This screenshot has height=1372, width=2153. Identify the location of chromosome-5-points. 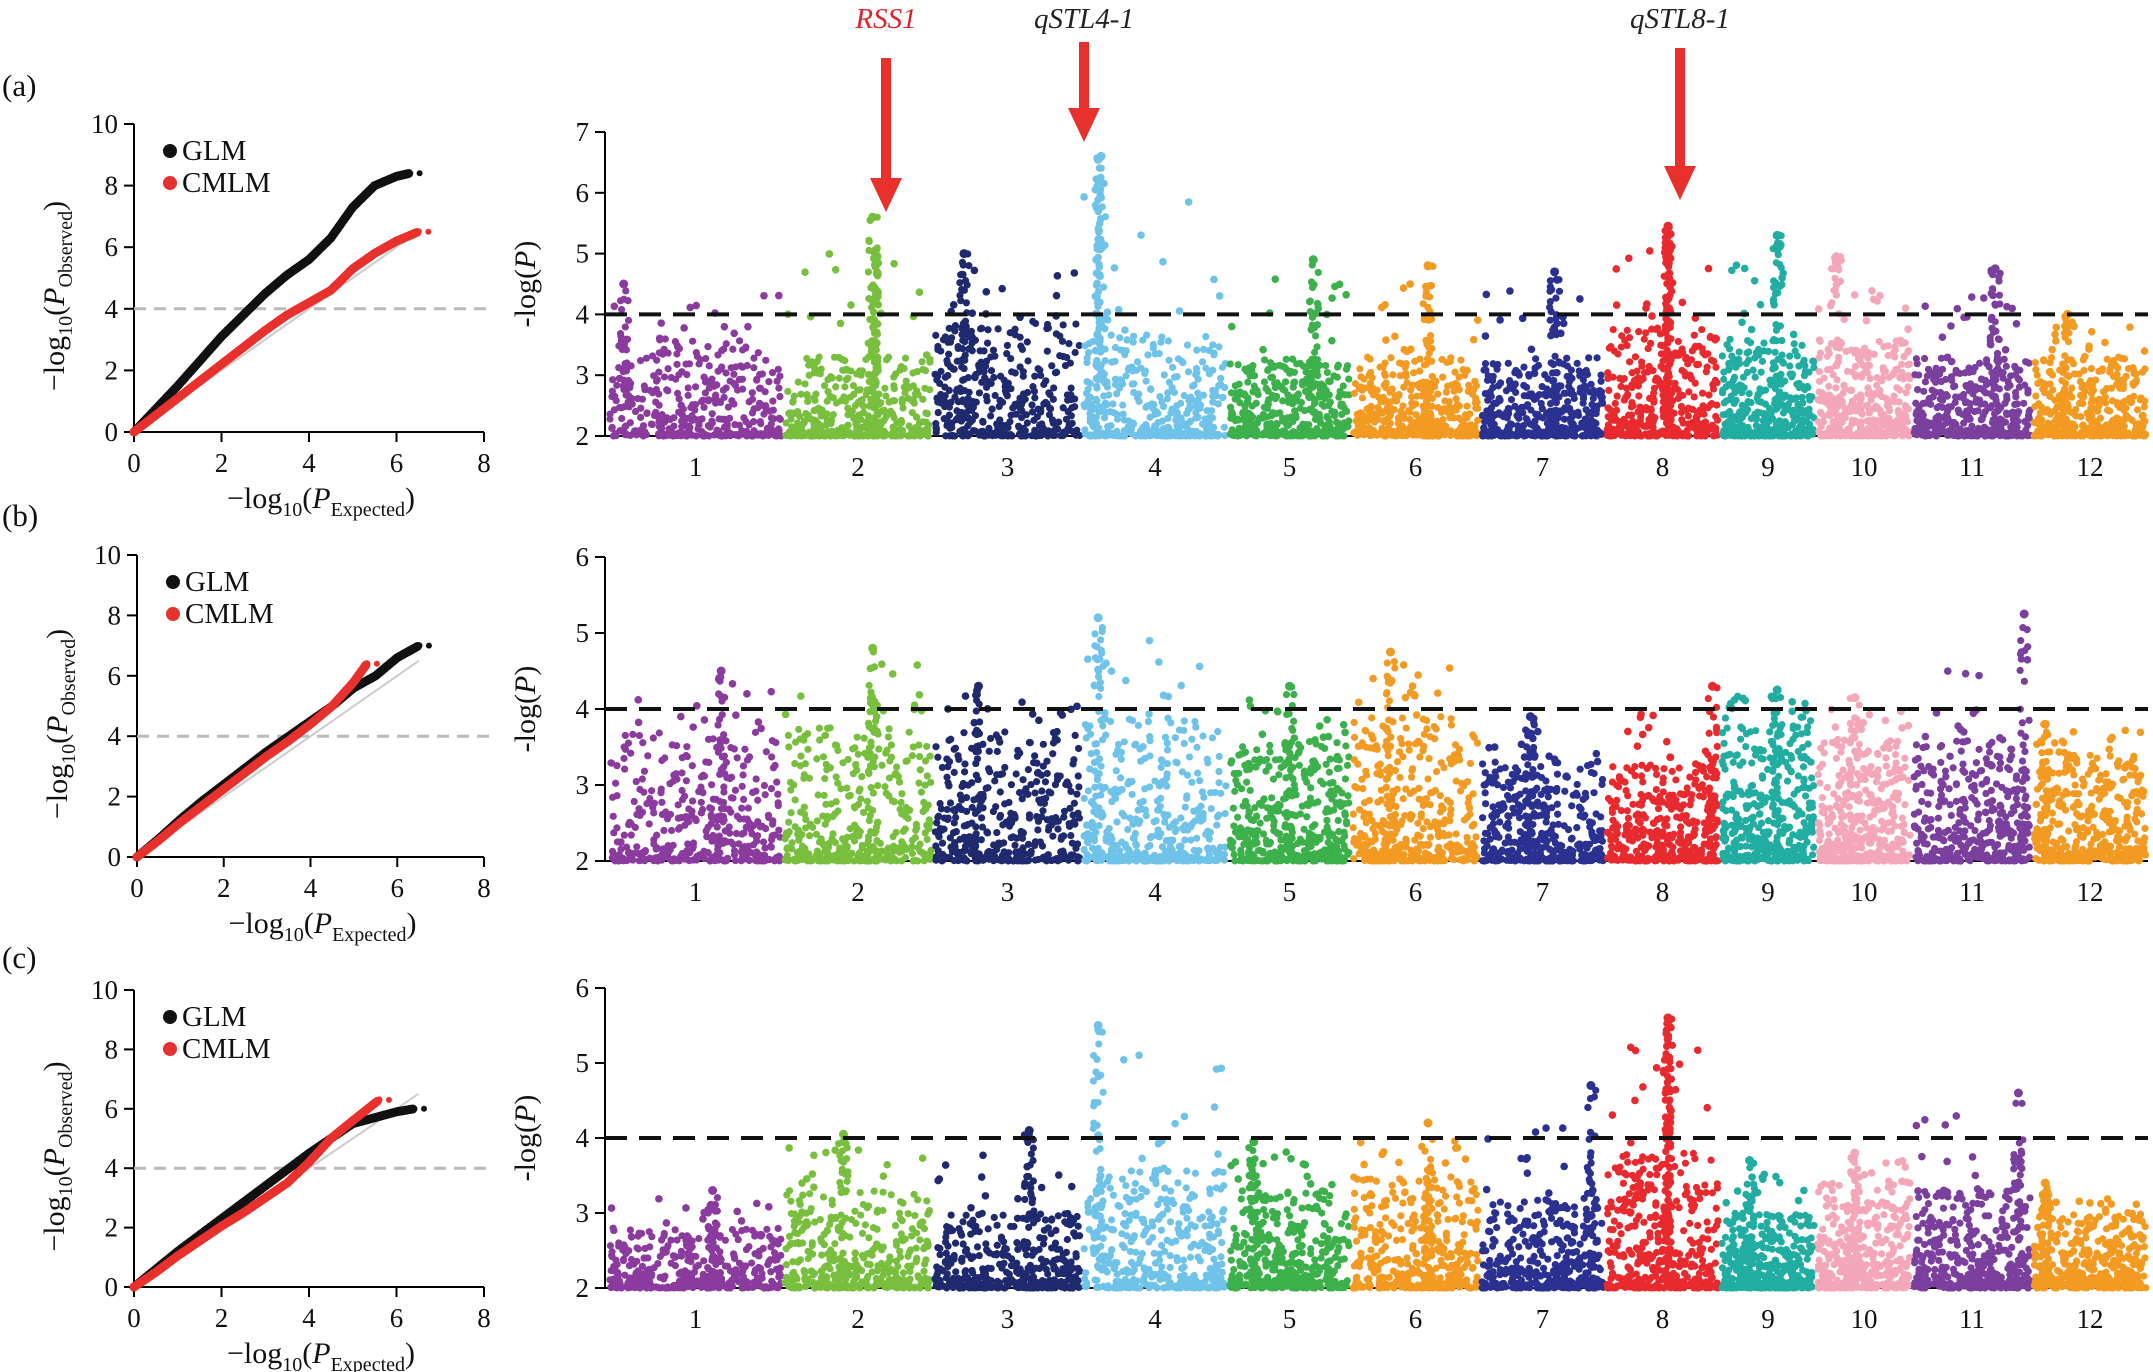
(1289, 347).